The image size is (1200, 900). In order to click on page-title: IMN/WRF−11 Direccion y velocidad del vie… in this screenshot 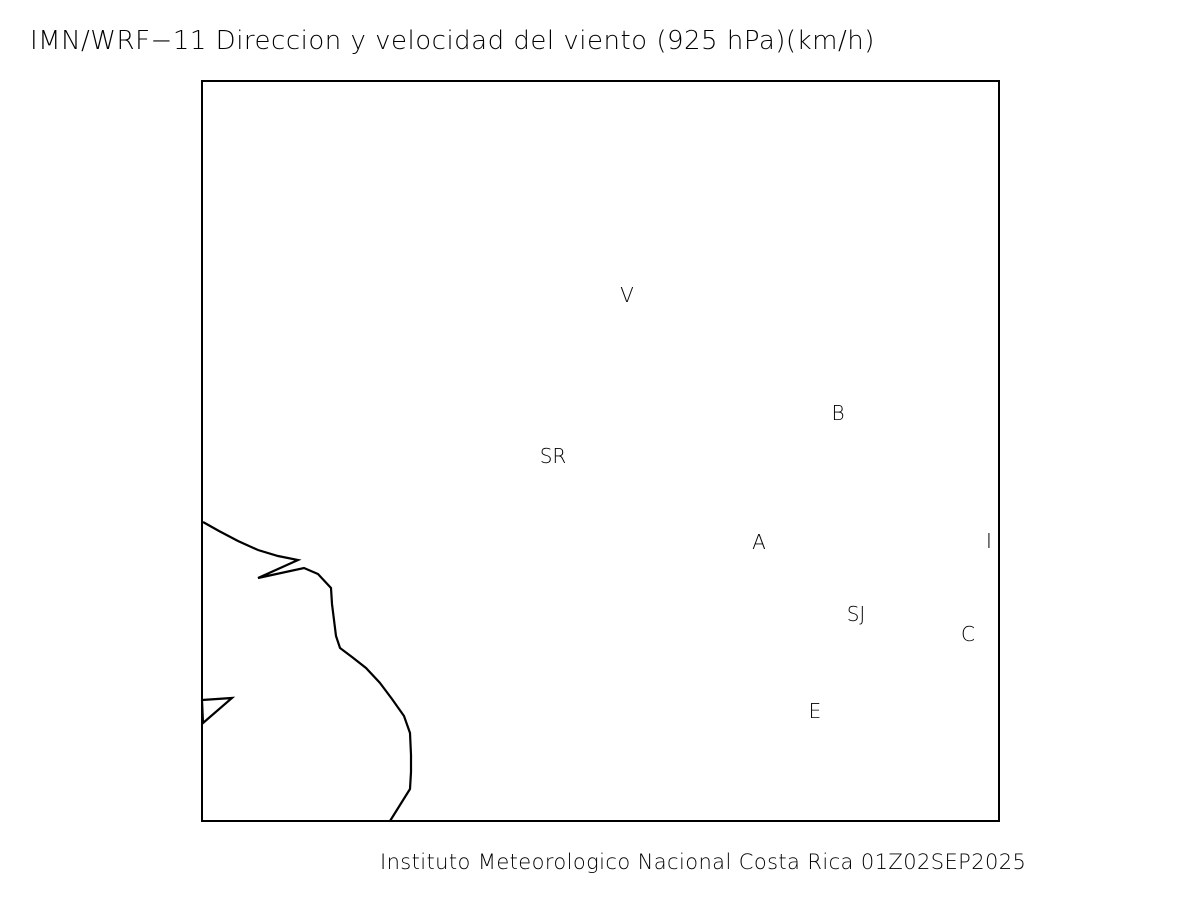, I will do `click(452, 41)`.